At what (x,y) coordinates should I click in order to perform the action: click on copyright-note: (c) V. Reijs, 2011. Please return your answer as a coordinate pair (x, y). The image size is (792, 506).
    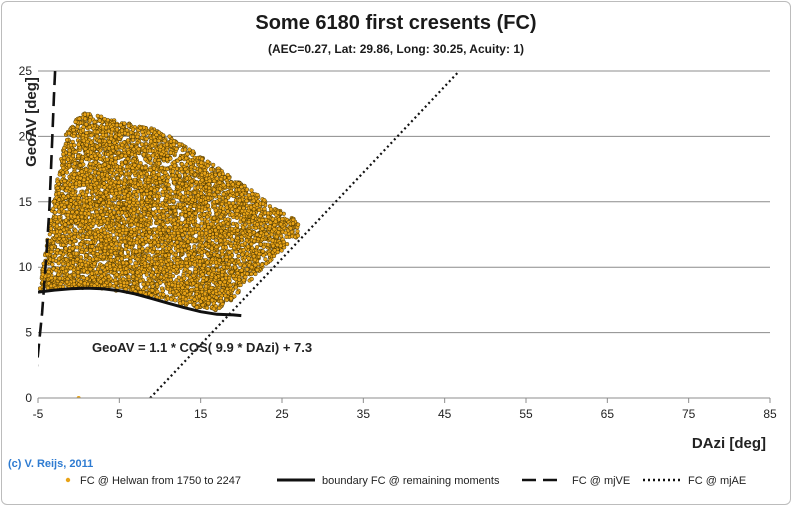
    Looking at the image, I should click on (51, 464).